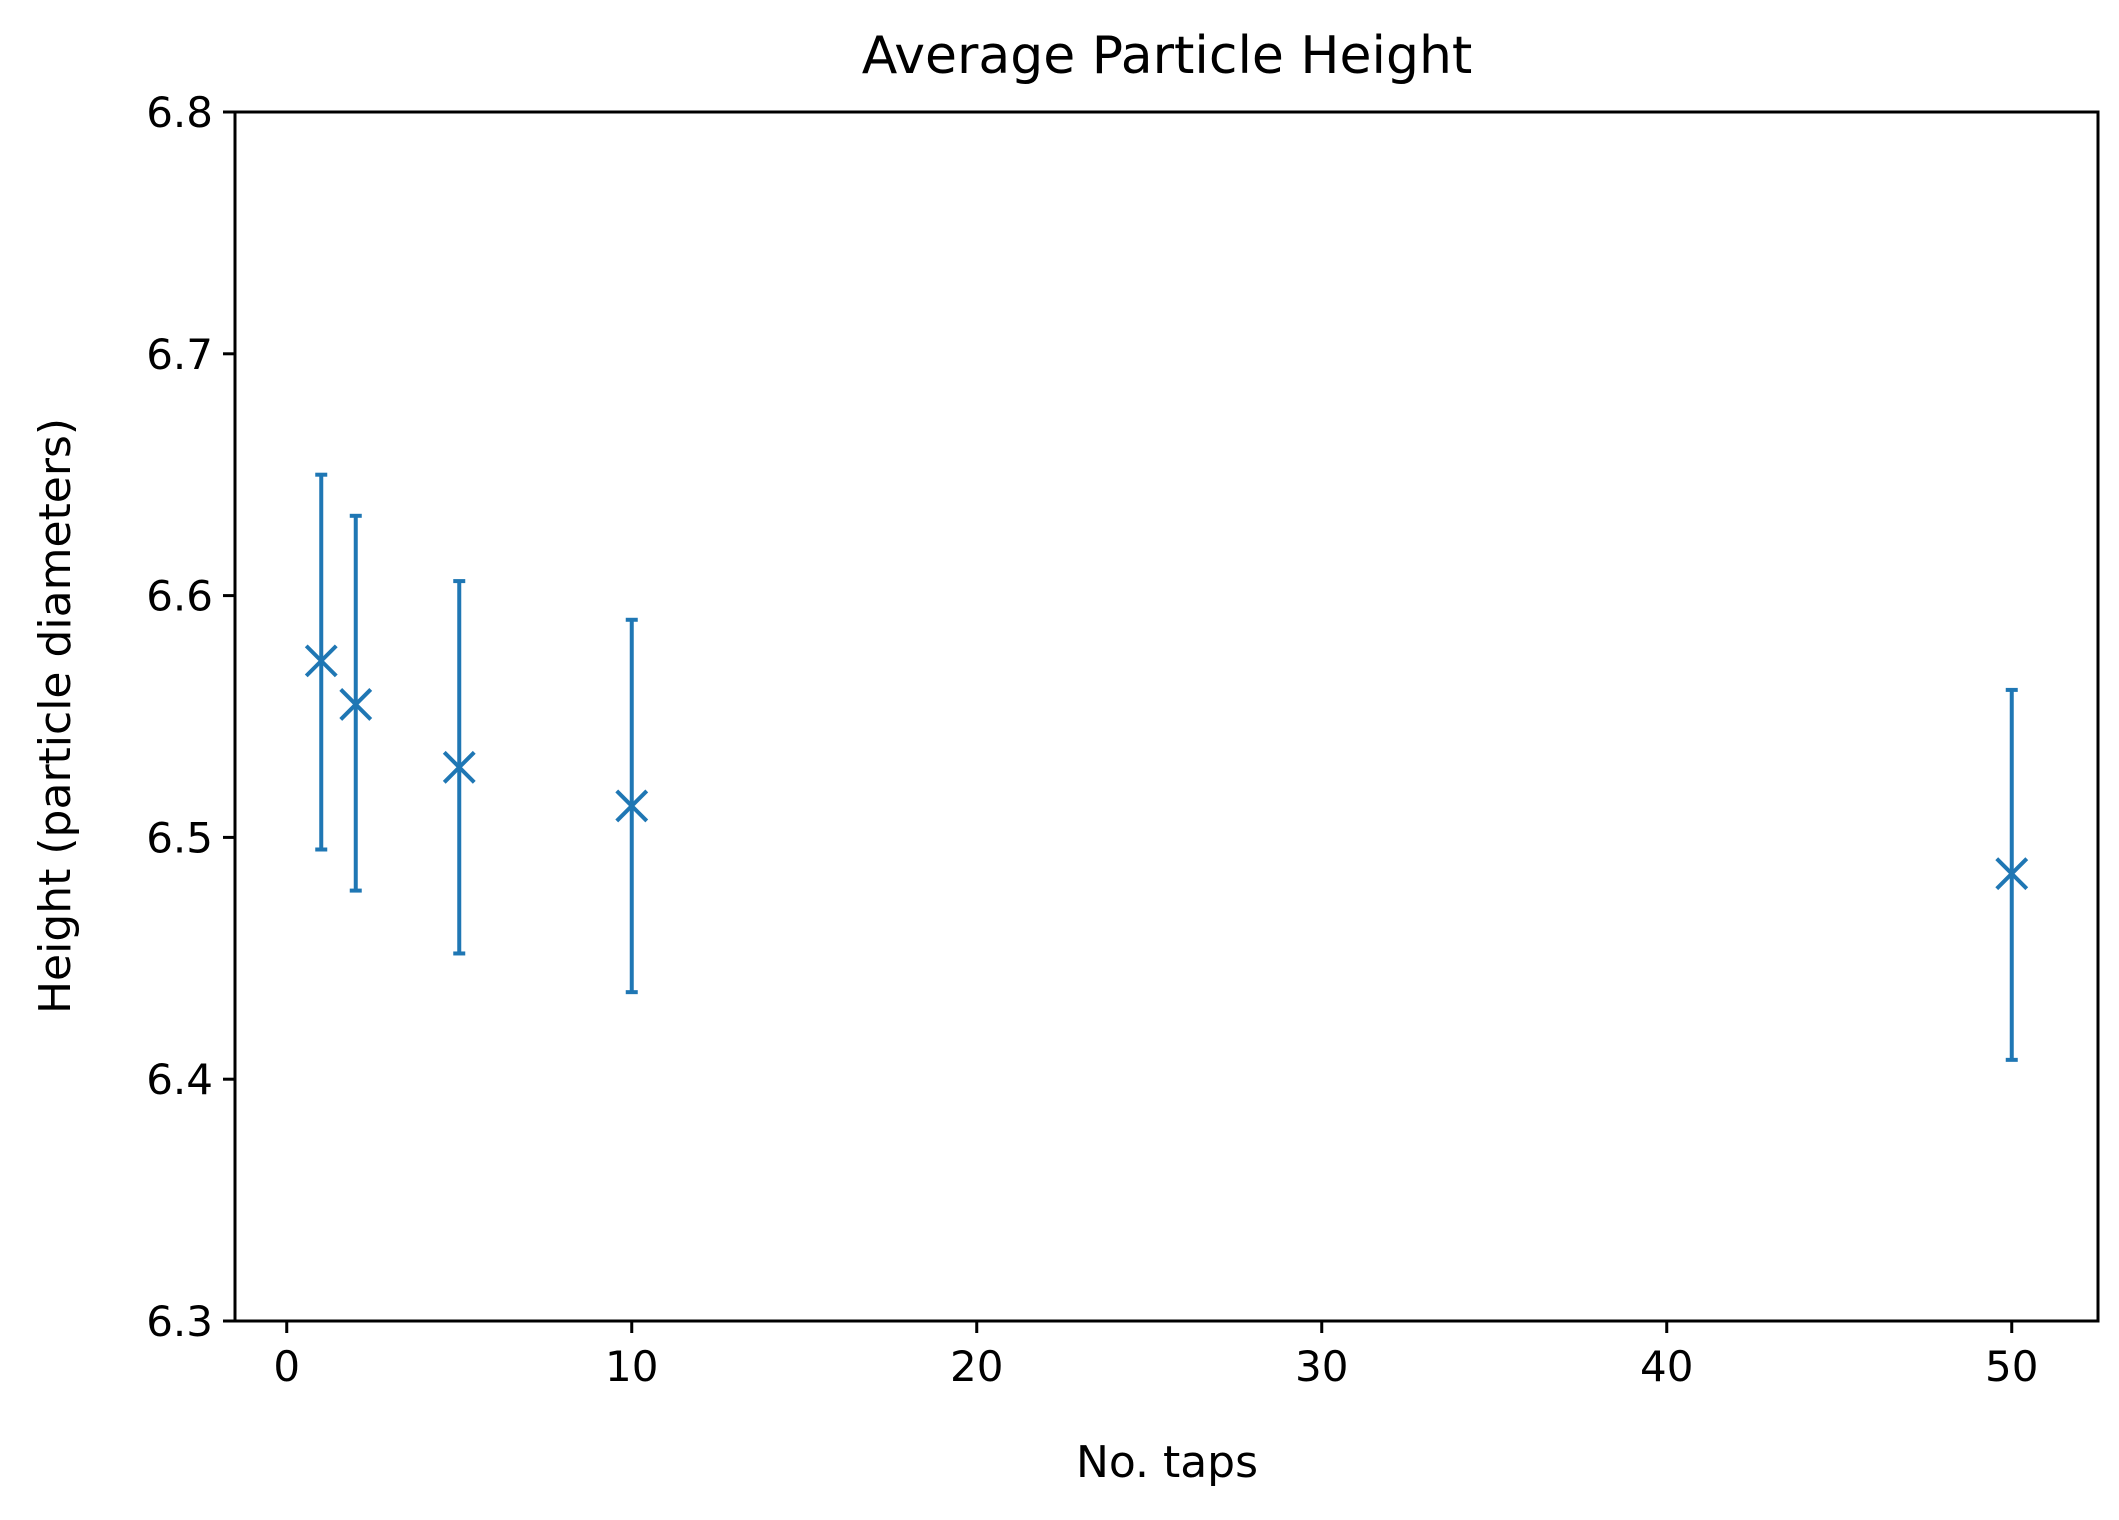  Describe the element at coordinates (179, 112) in the screenshot. I see `y-tick-label: 6.8` at that location.